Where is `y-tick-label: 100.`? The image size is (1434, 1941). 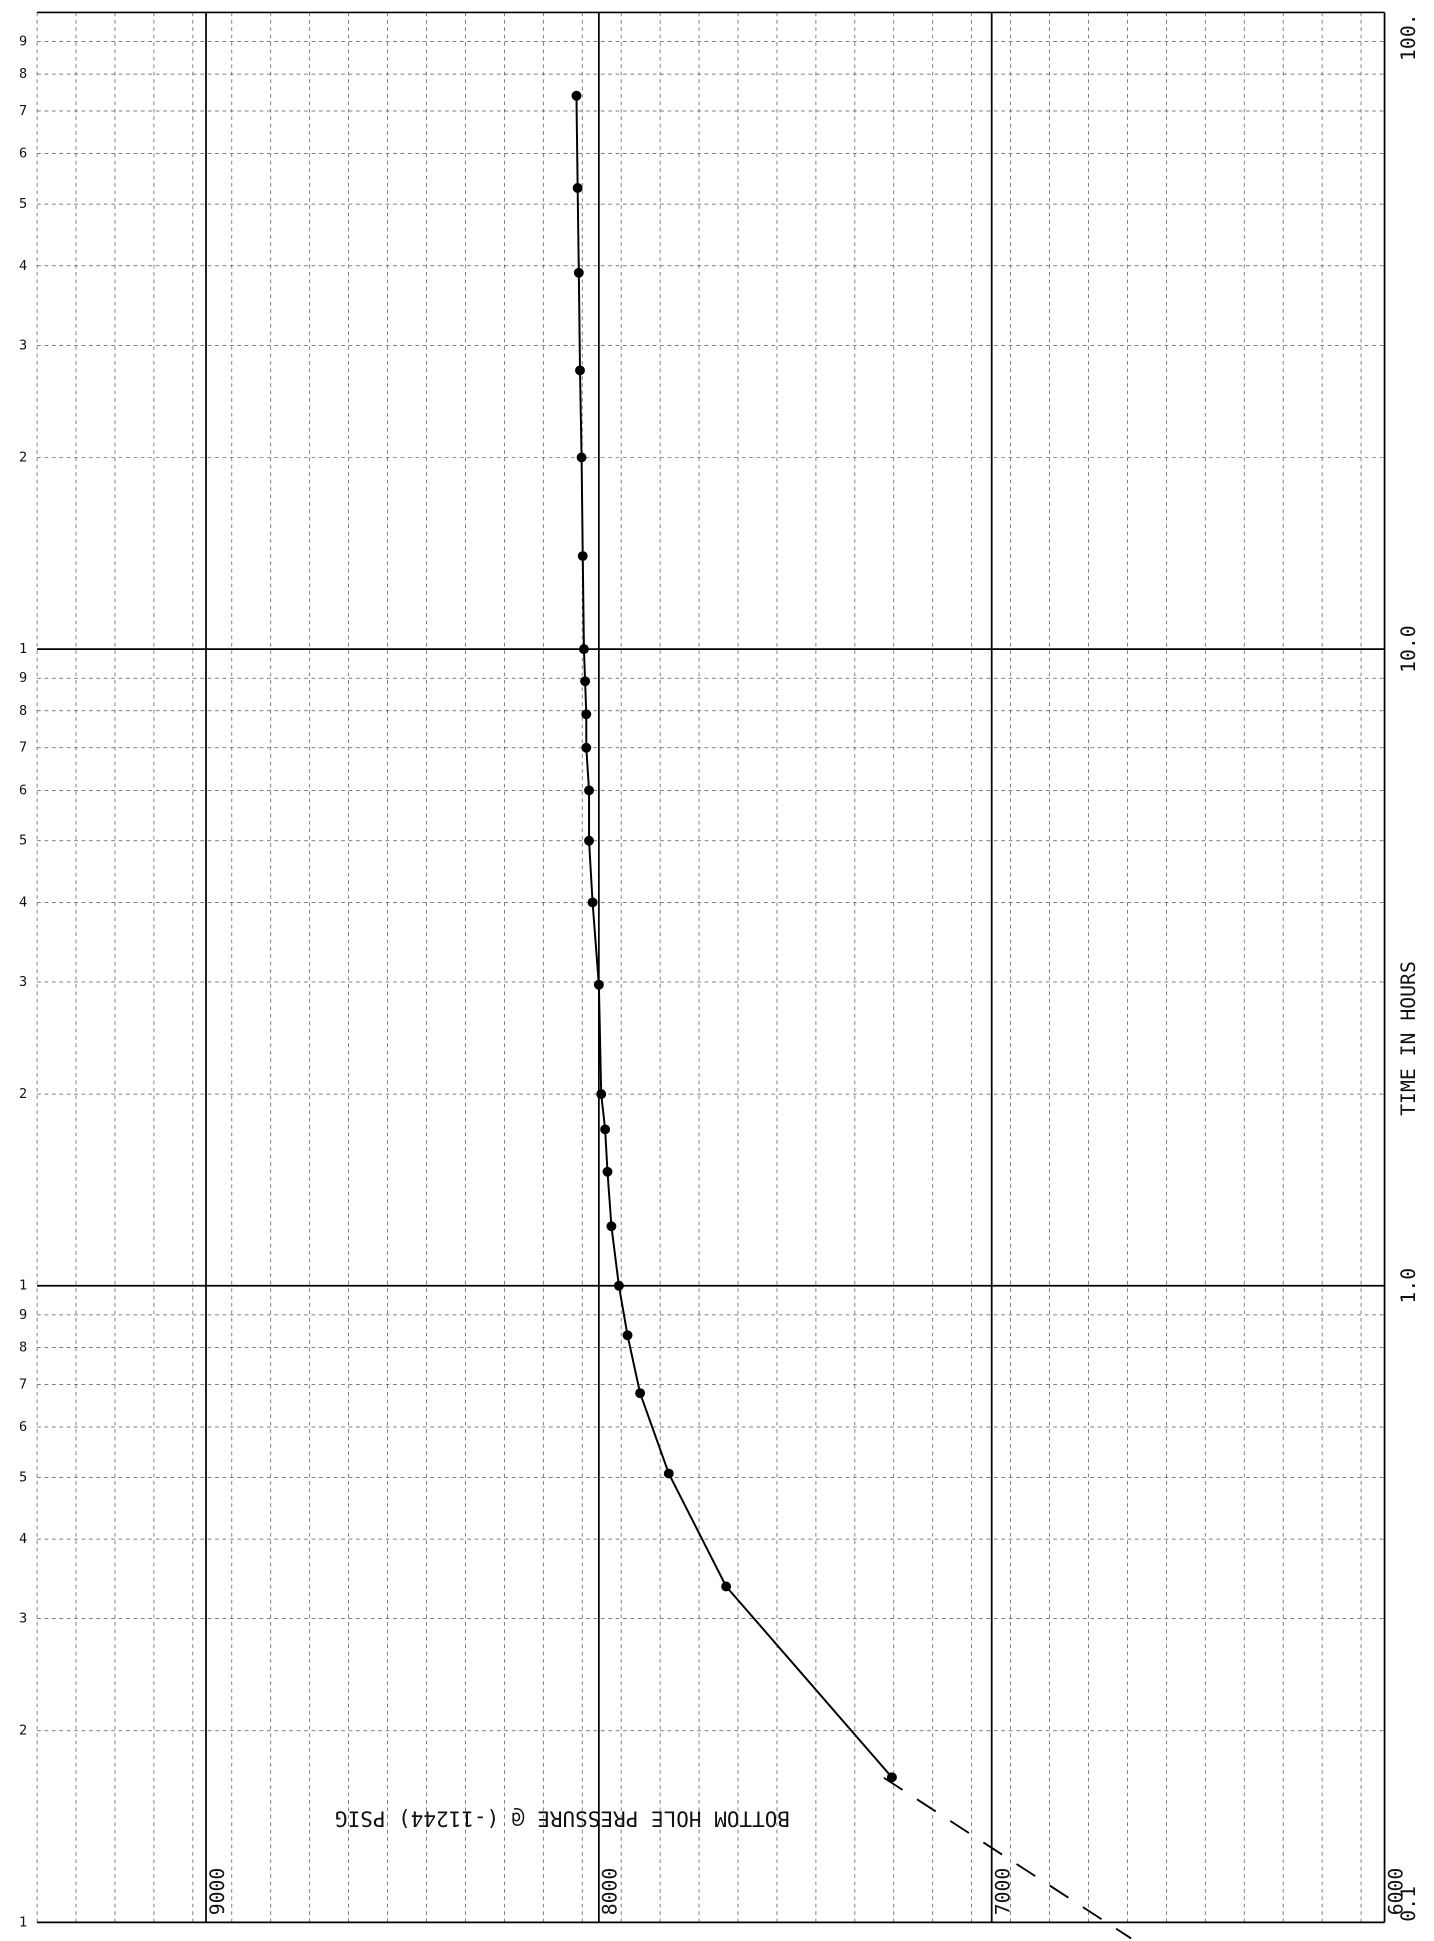 y-tick-label: 100. is located at coordinates (1408, 37).